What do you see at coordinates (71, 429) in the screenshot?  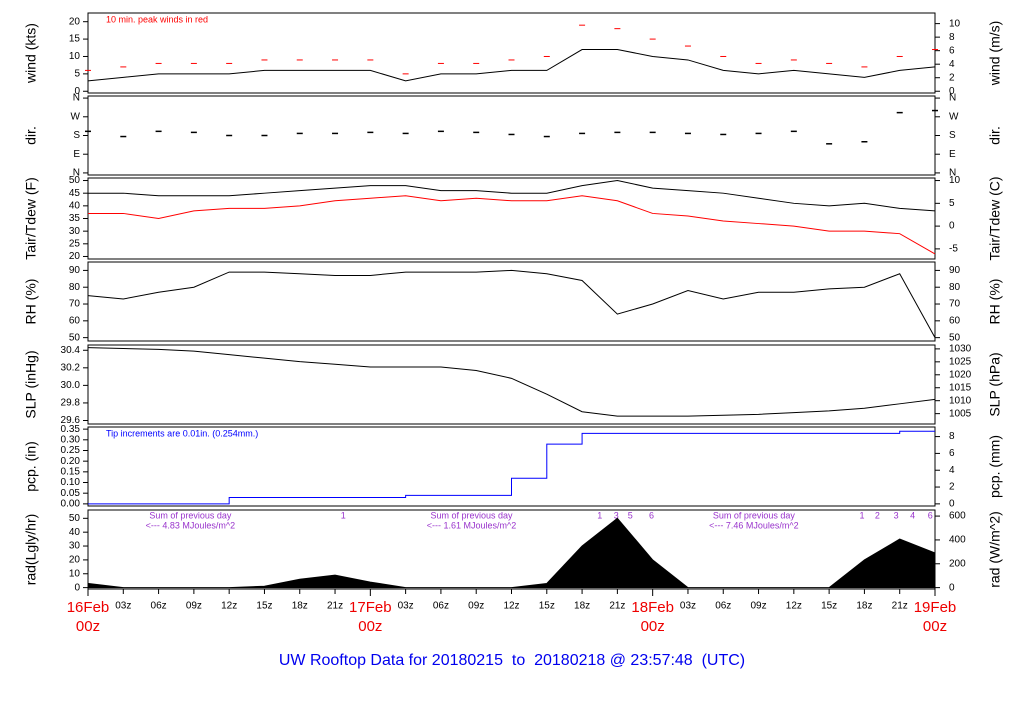 I see `y-tick-label: 0.35` at bounding box center [71, 429].